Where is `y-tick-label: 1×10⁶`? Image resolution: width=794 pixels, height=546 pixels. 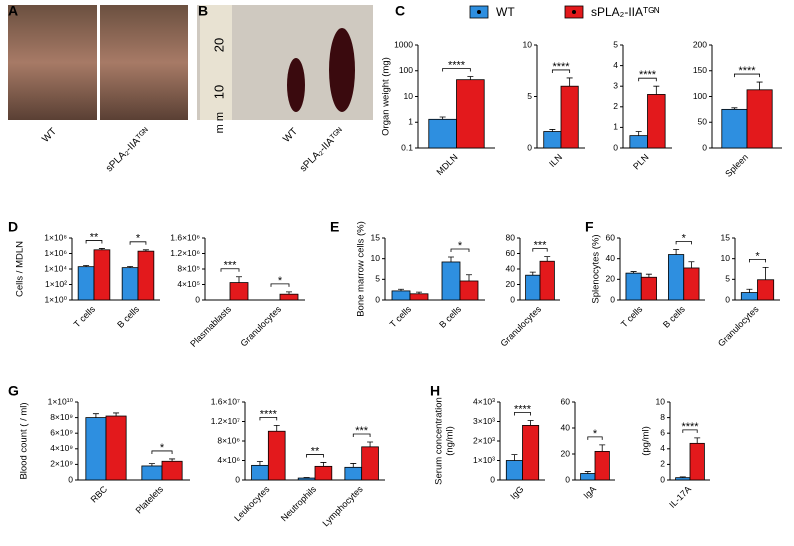 y-tick-label: 1×10⁶ is located at coordinates (55, 253).